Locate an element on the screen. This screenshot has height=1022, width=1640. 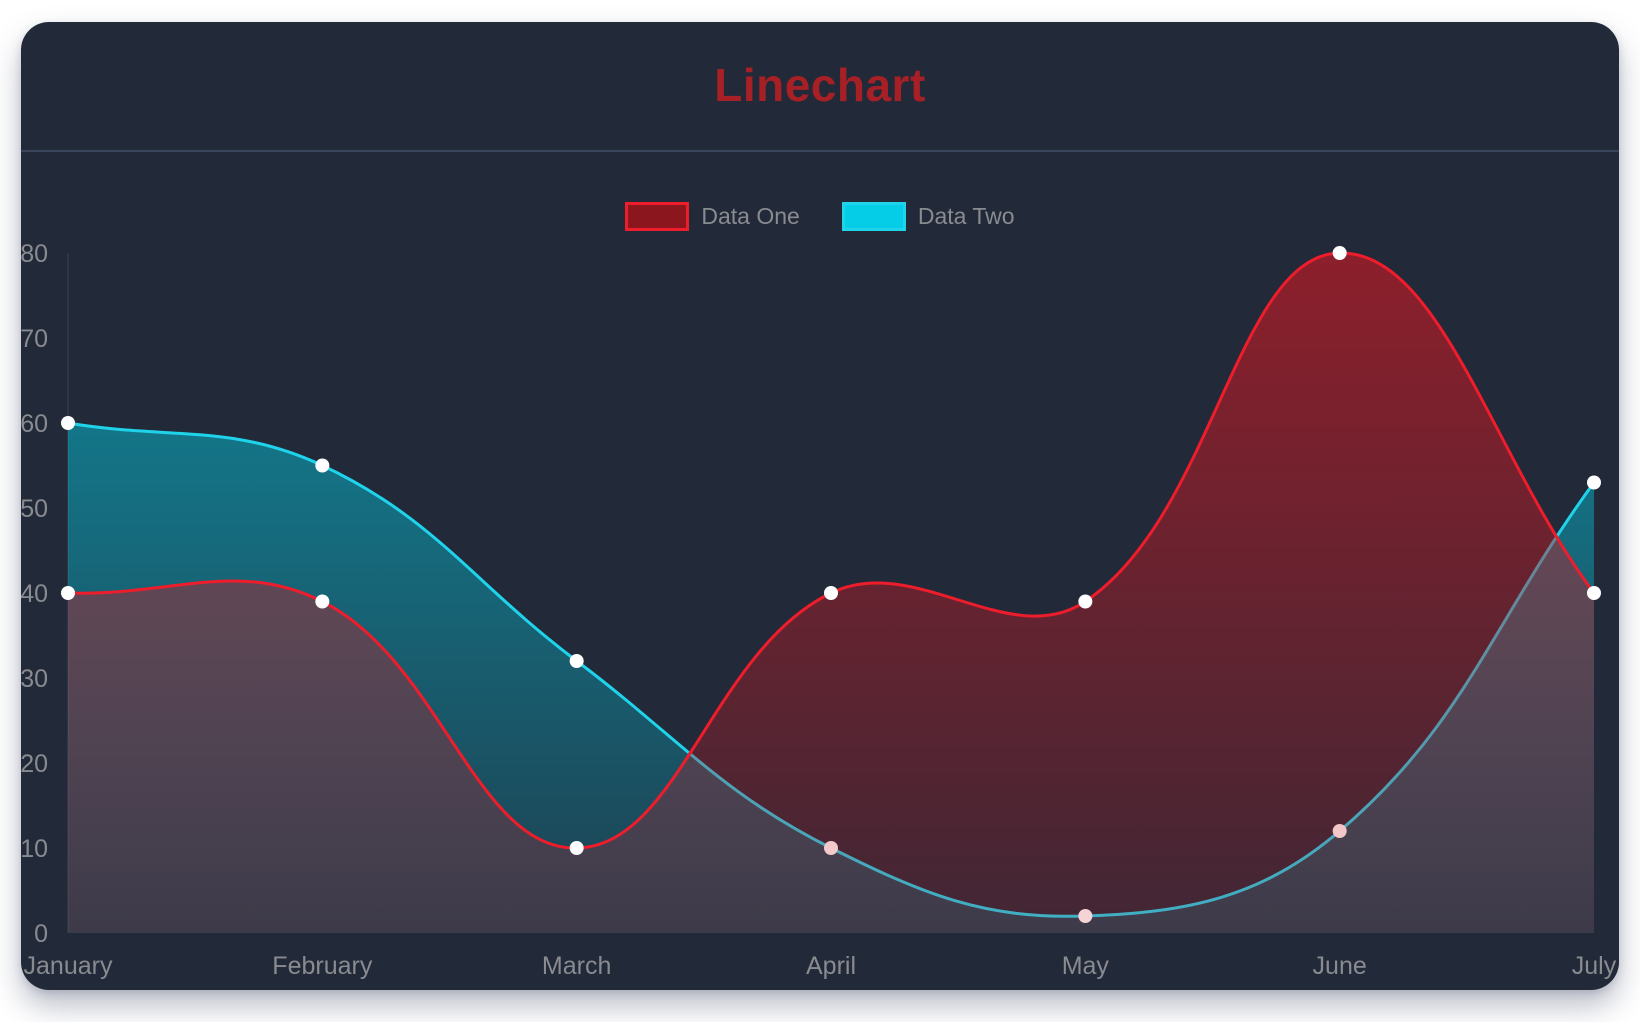
data-one-point-july is located at coordinates (1594, 593).